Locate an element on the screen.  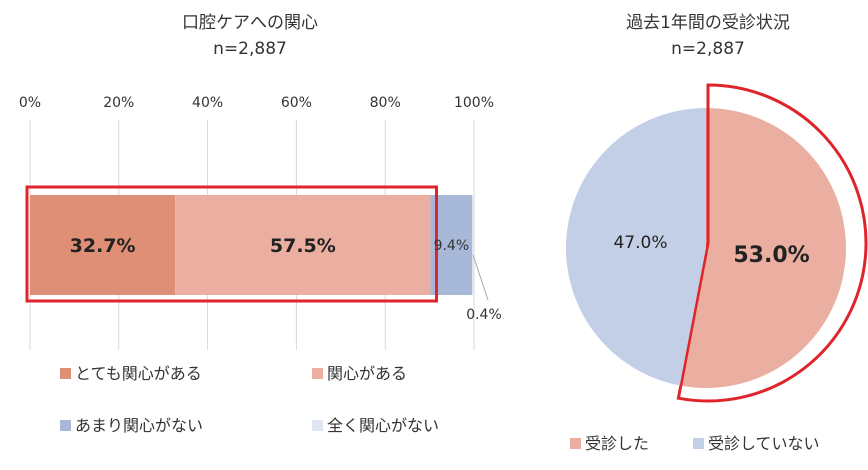
pie-chart-title: 過去1年間の受診状況 is located at coordinates (708, 23).